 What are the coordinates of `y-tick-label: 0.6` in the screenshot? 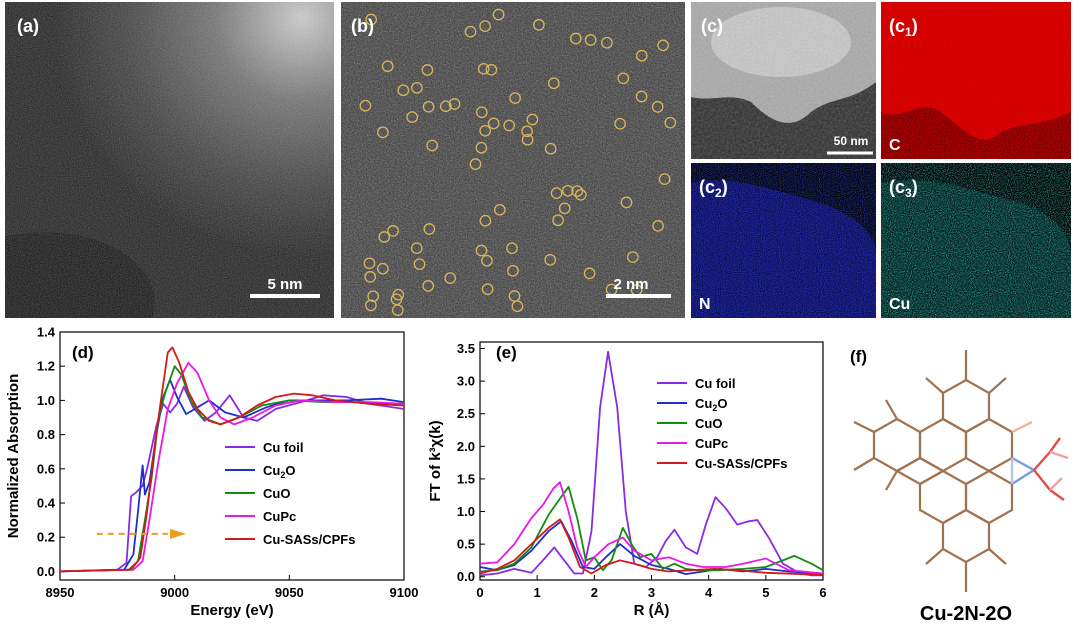 It's located at (46, 468).